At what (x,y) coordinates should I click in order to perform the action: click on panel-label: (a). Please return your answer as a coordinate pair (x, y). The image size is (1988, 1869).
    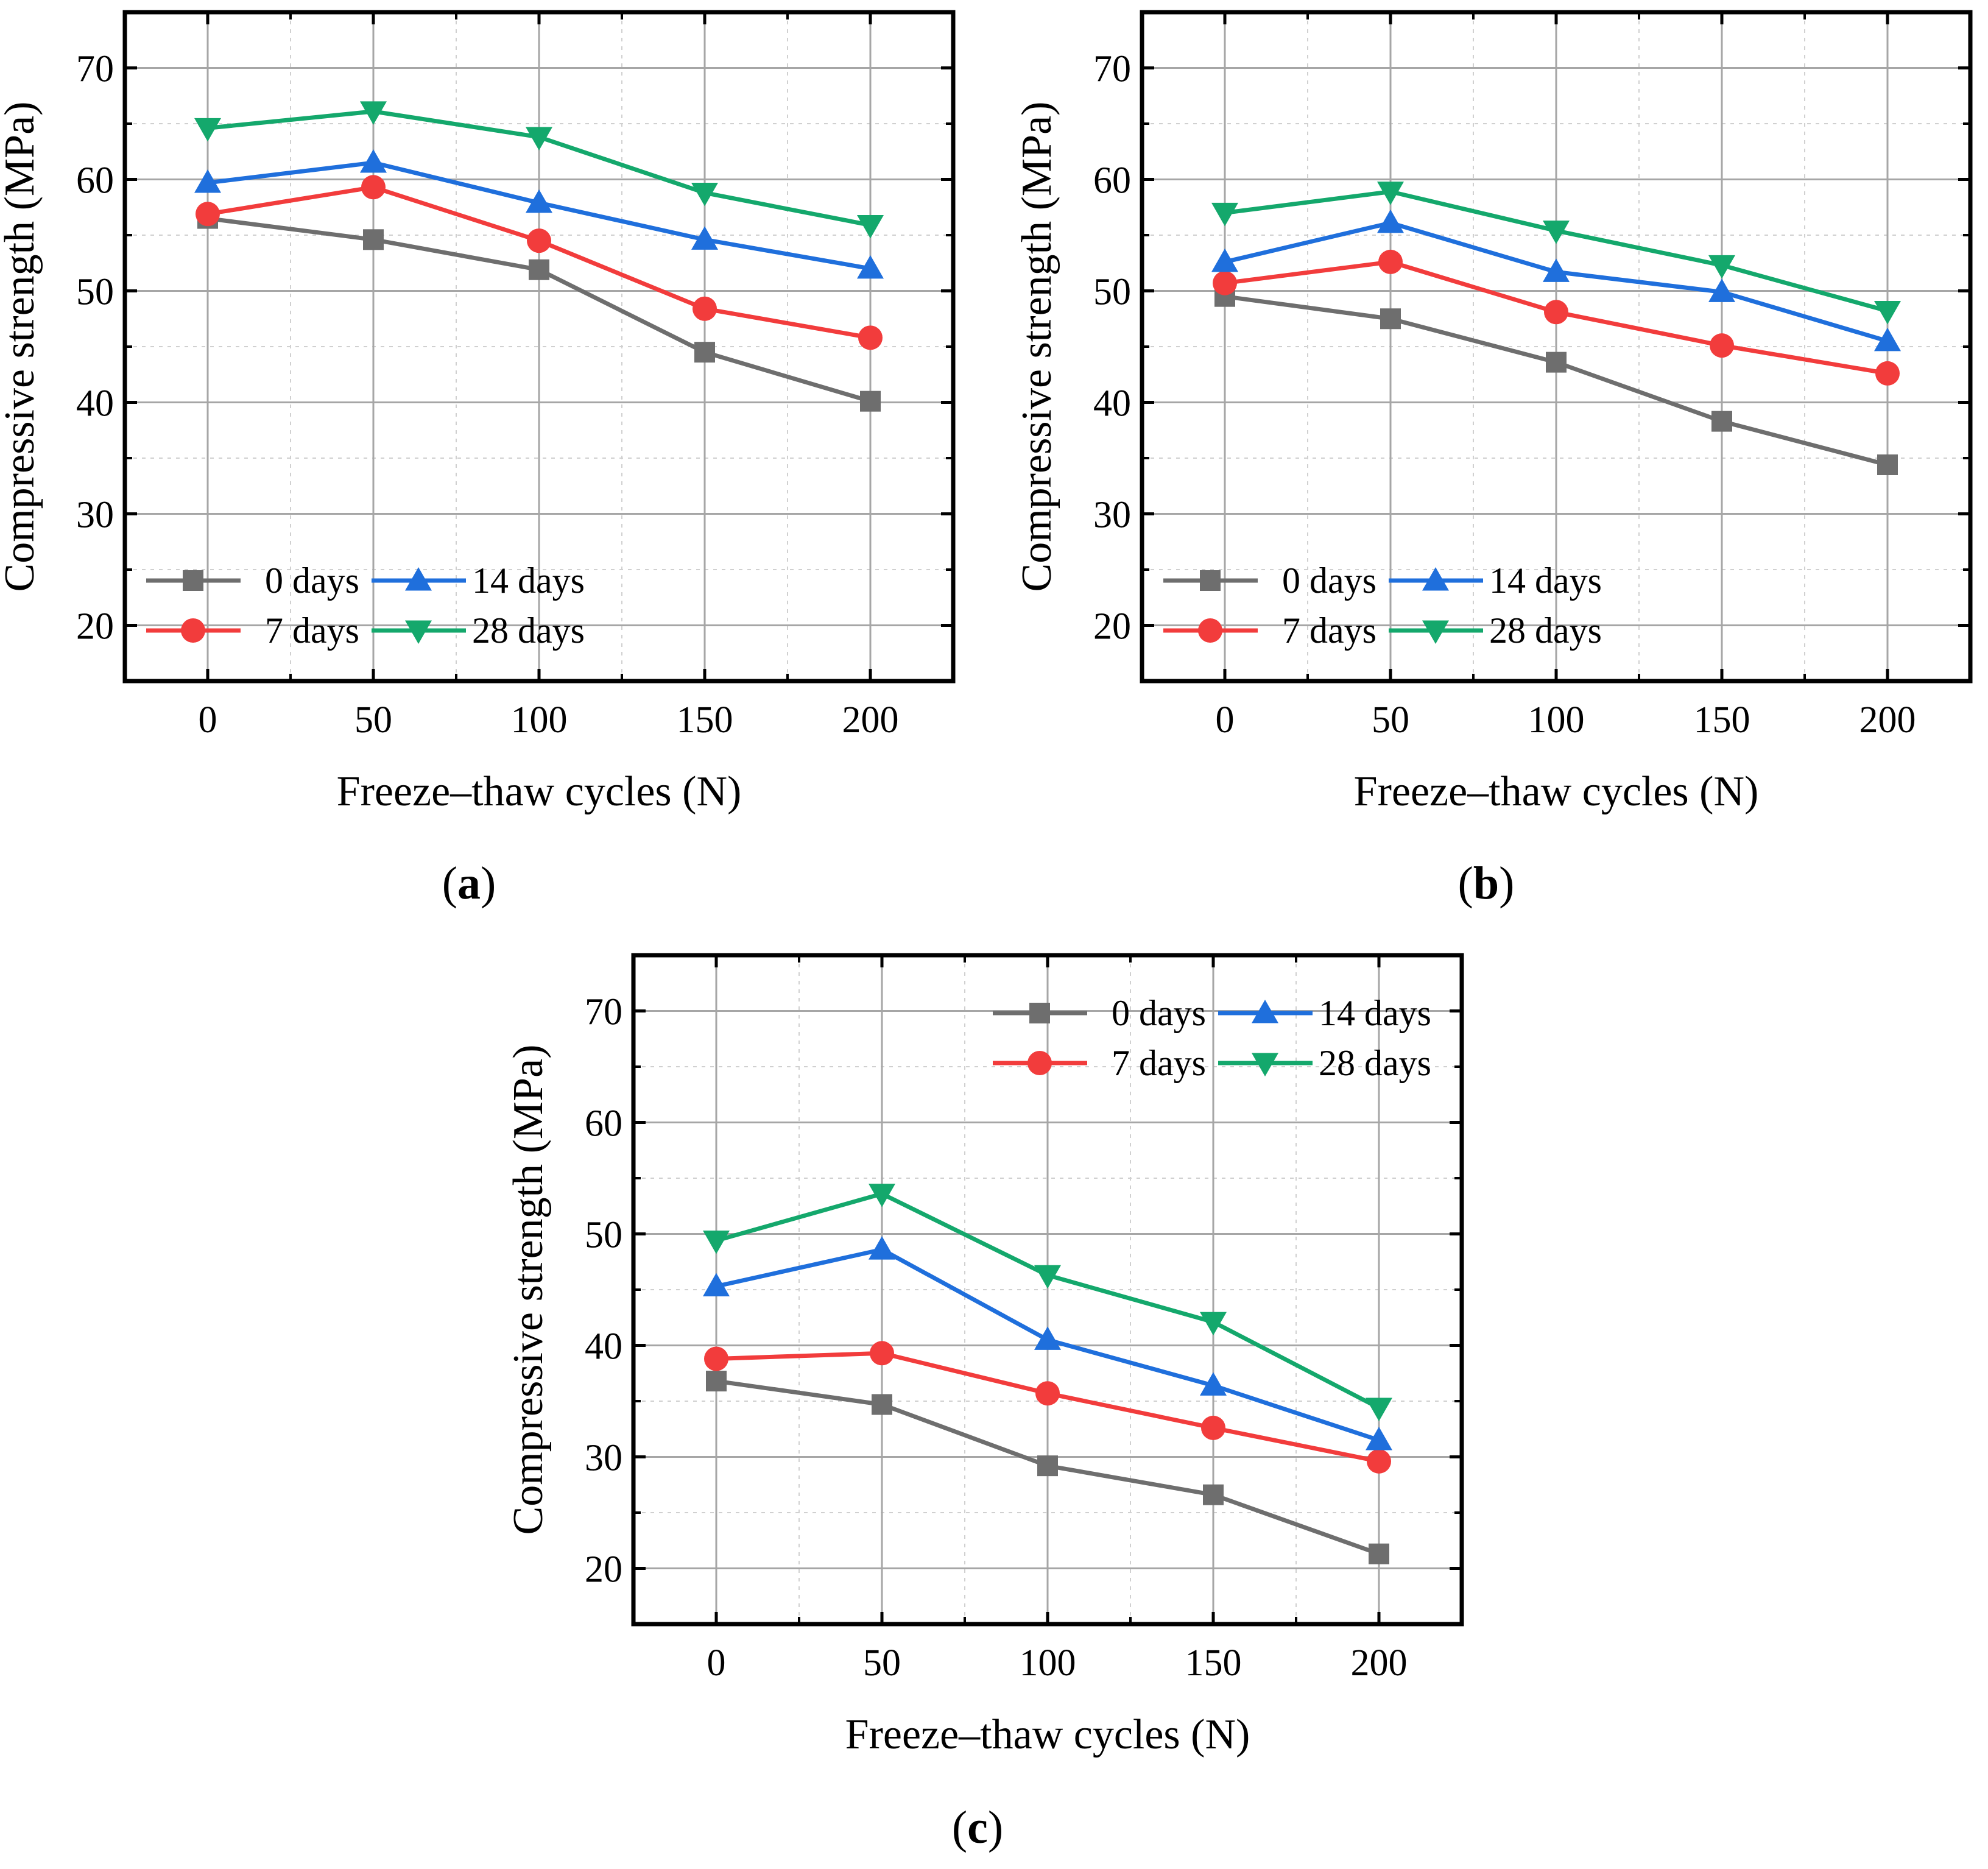
    Looking at the image, I should click on (469, 884).